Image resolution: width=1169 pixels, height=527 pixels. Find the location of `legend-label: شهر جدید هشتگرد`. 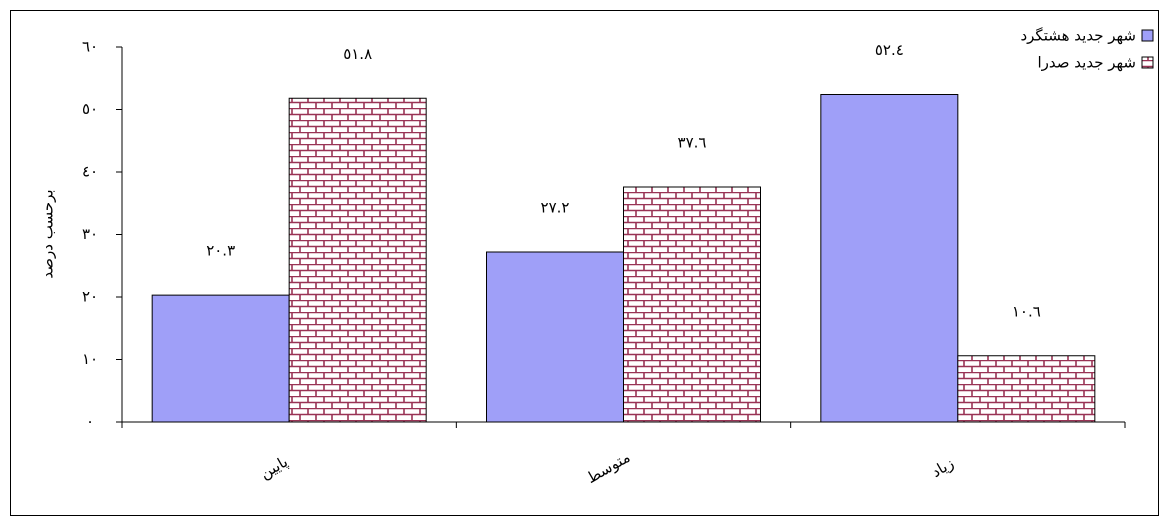

legend-label: شهر جدید هشتگرد is located at coordinates (1078, 36).